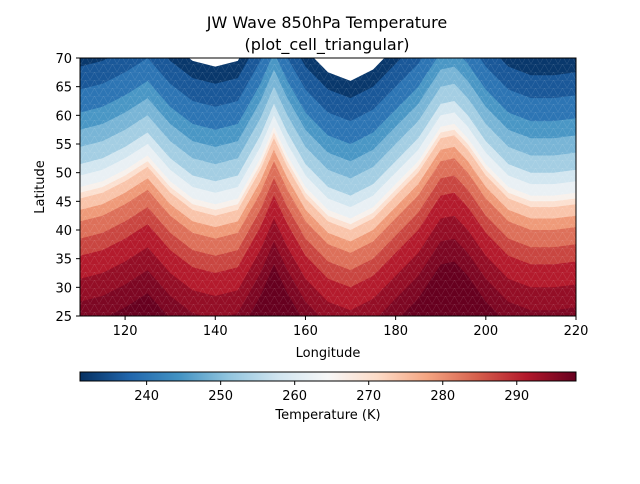  What do you see at coordinates (516, 396) in the screenshot?
I see `colorbar-tick-label-5: 290` at bounding box center [516, 396].